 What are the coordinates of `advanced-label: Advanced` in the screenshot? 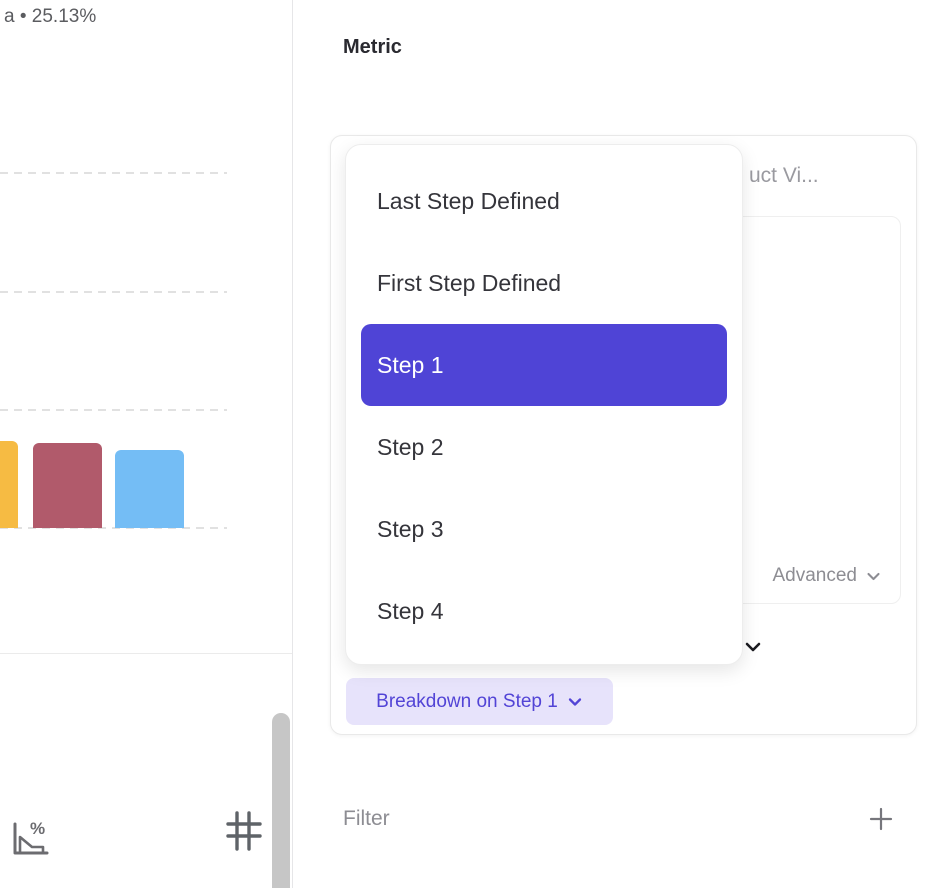 It's located at (814, 575).